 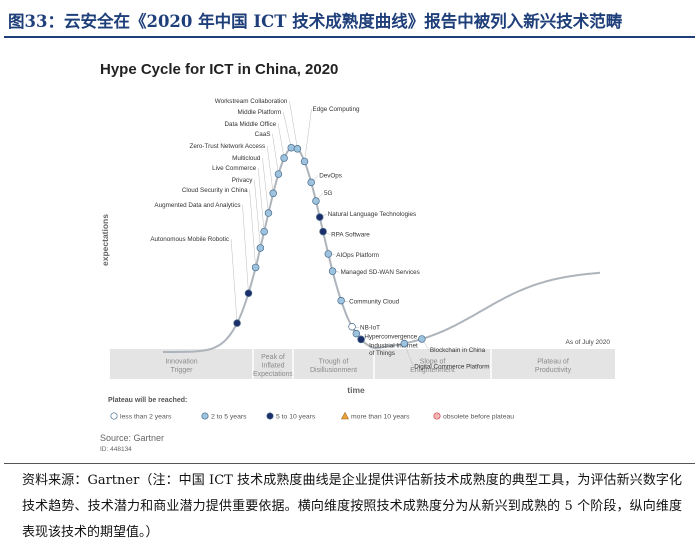 What do you see at coordinates (370, 328) in the screenshot?
I see `point-label: NB-IoT` at bounding box center [370, 328].